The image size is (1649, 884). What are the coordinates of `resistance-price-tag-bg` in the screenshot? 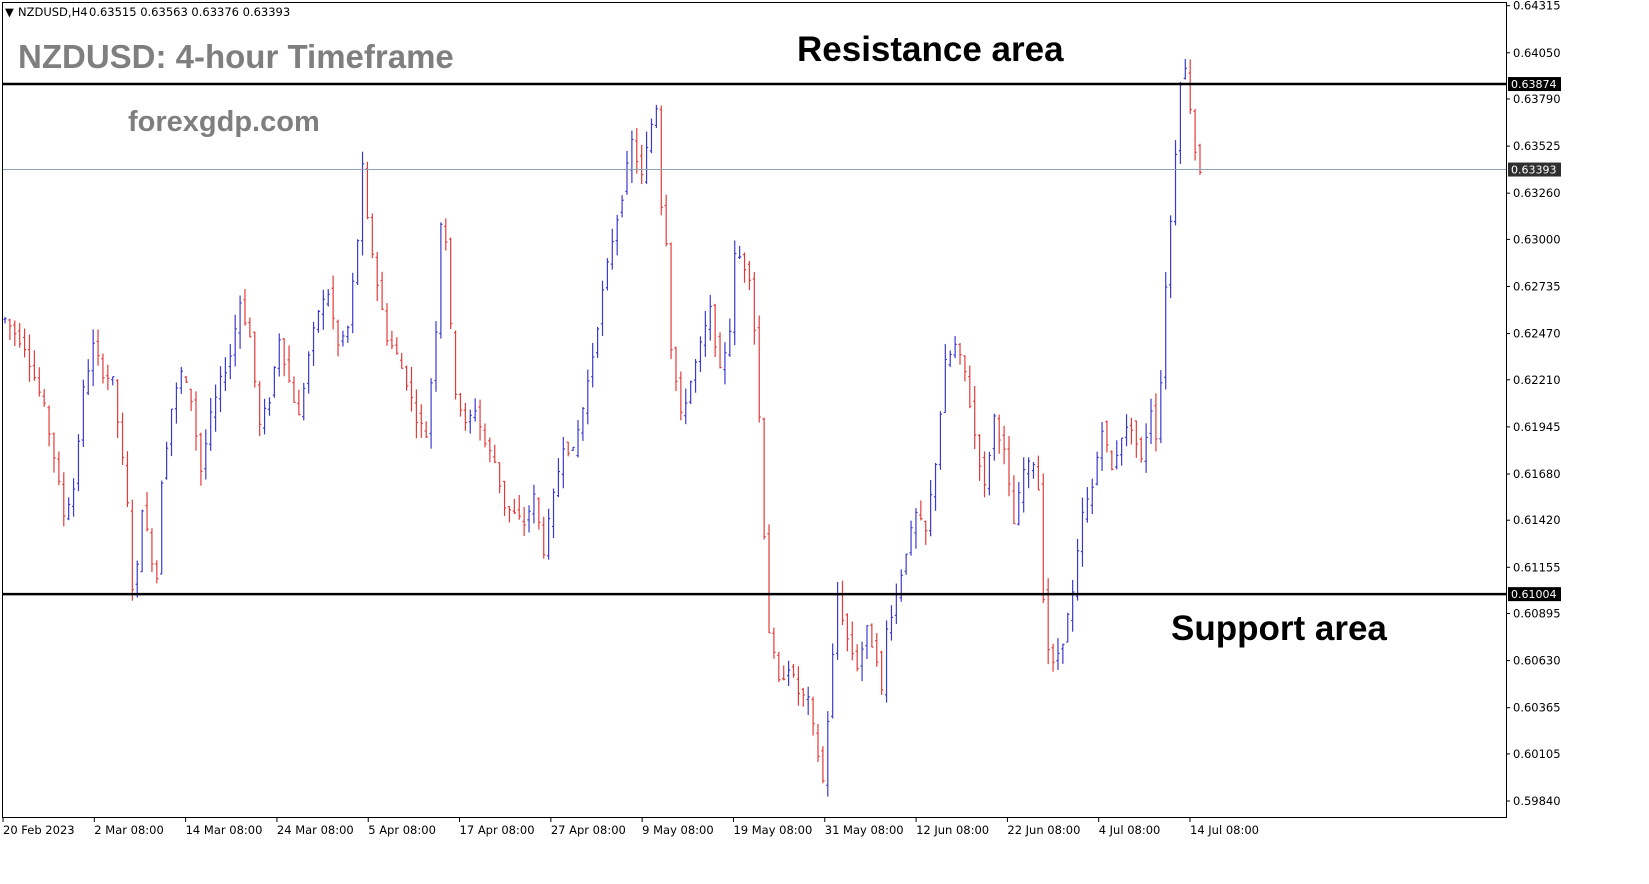 It's located at (1534, 84).